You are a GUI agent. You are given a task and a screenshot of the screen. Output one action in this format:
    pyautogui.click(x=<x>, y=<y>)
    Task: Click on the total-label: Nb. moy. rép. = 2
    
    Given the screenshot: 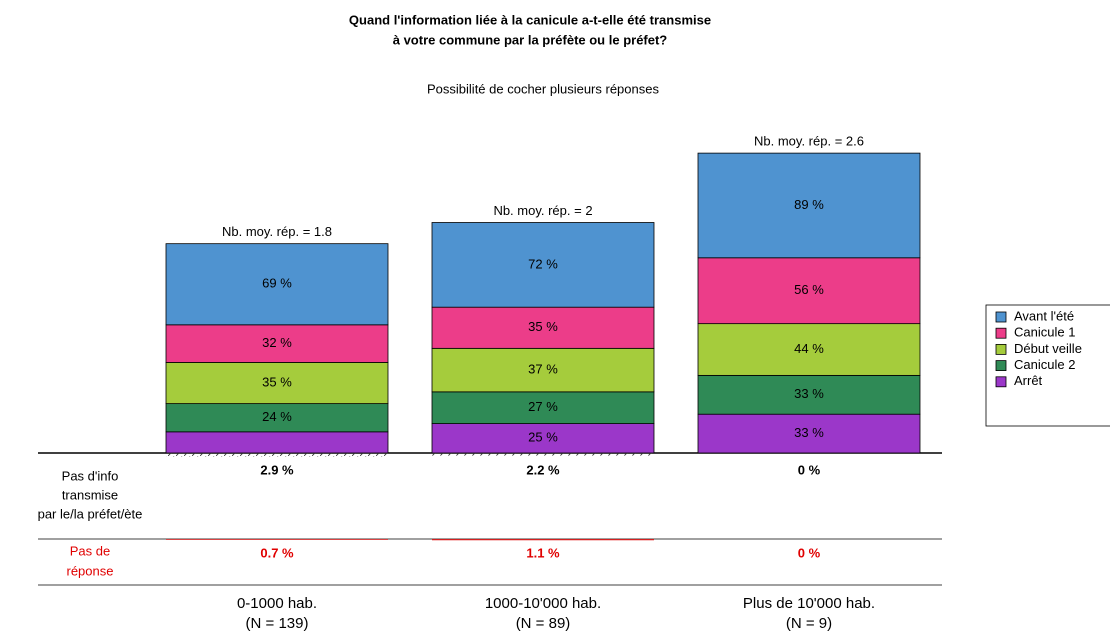 What is the action you would take?
    pyautogui.click(x=542, y=210)
    